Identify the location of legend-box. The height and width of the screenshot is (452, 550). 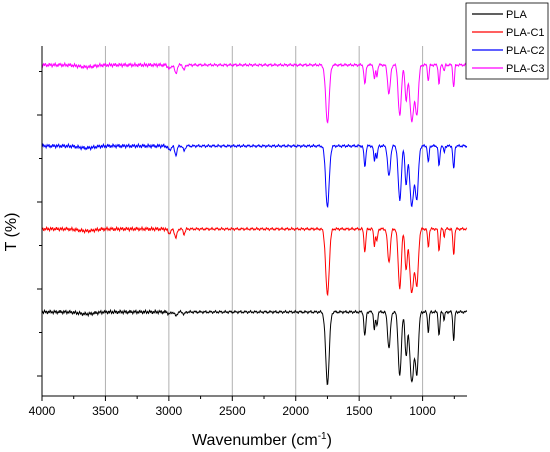
(507, 41).